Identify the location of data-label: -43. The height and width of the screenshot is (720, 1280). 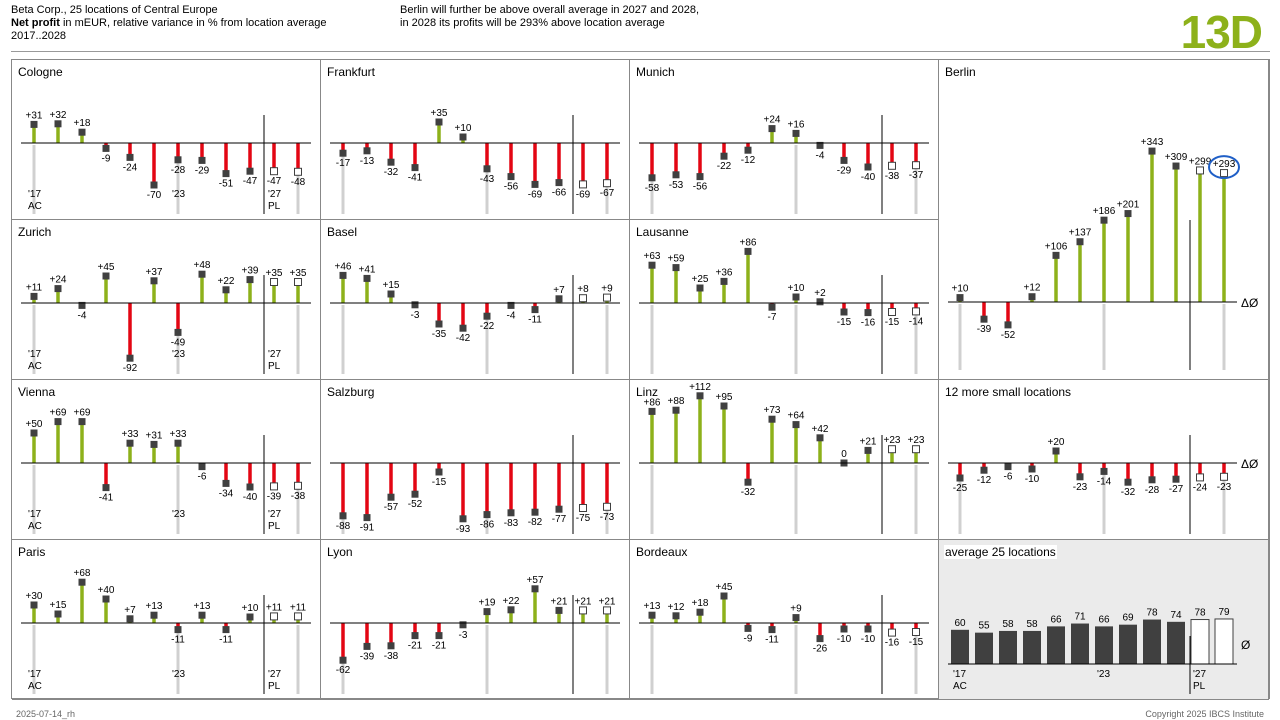
(487, 179).